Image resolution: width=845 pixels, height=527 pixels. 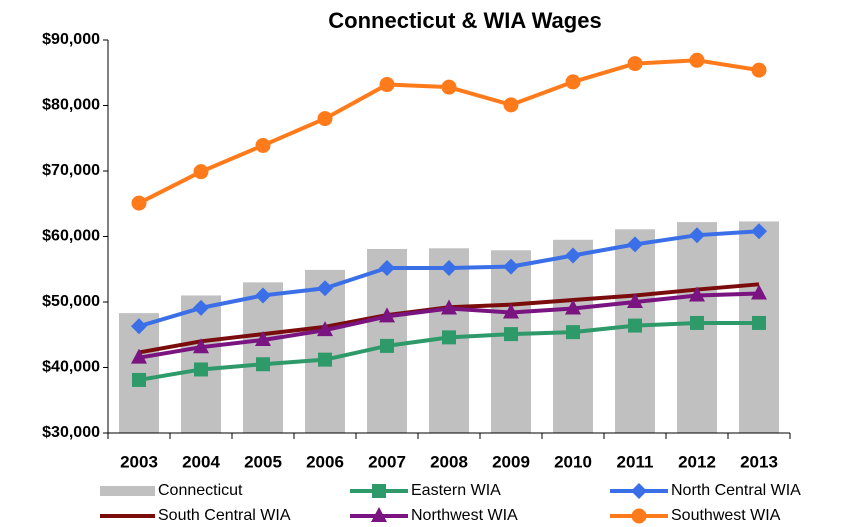 What do you see at coordinates (511, 461) in the screenshot?
I see `x-tick-label: 2009` at bounding box center [511, 461].